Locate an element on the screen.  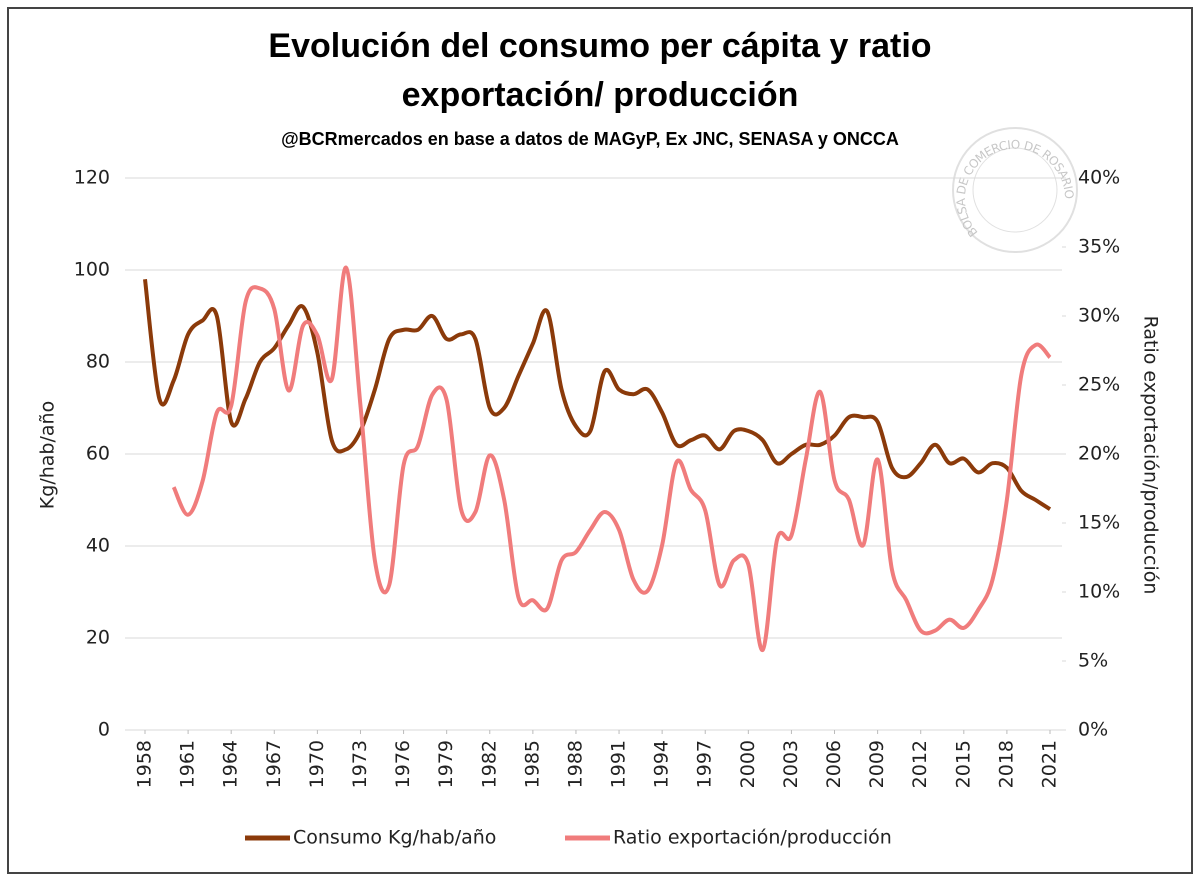
y-axis-label: Kg/hab/año is located at coordinates (48, 455).